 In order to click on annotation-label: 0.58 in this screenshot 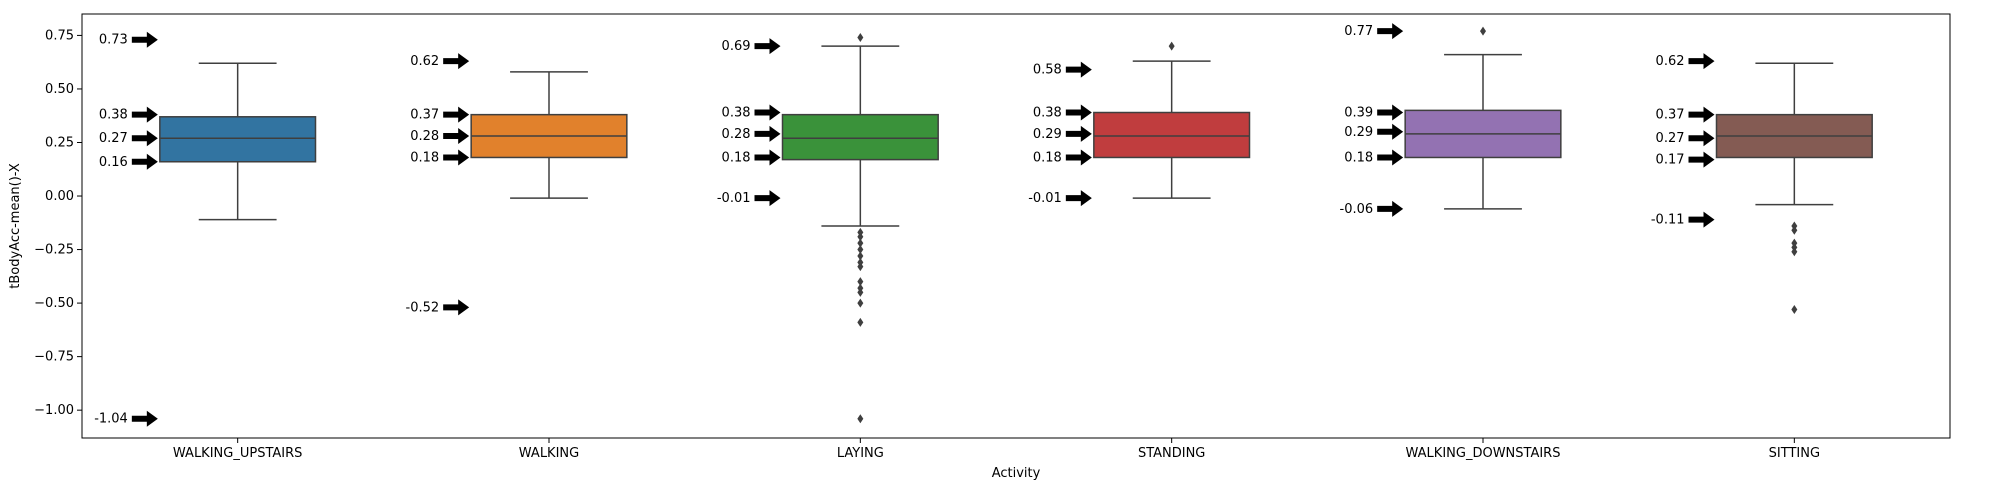, I will do `click(1047, 70)`.